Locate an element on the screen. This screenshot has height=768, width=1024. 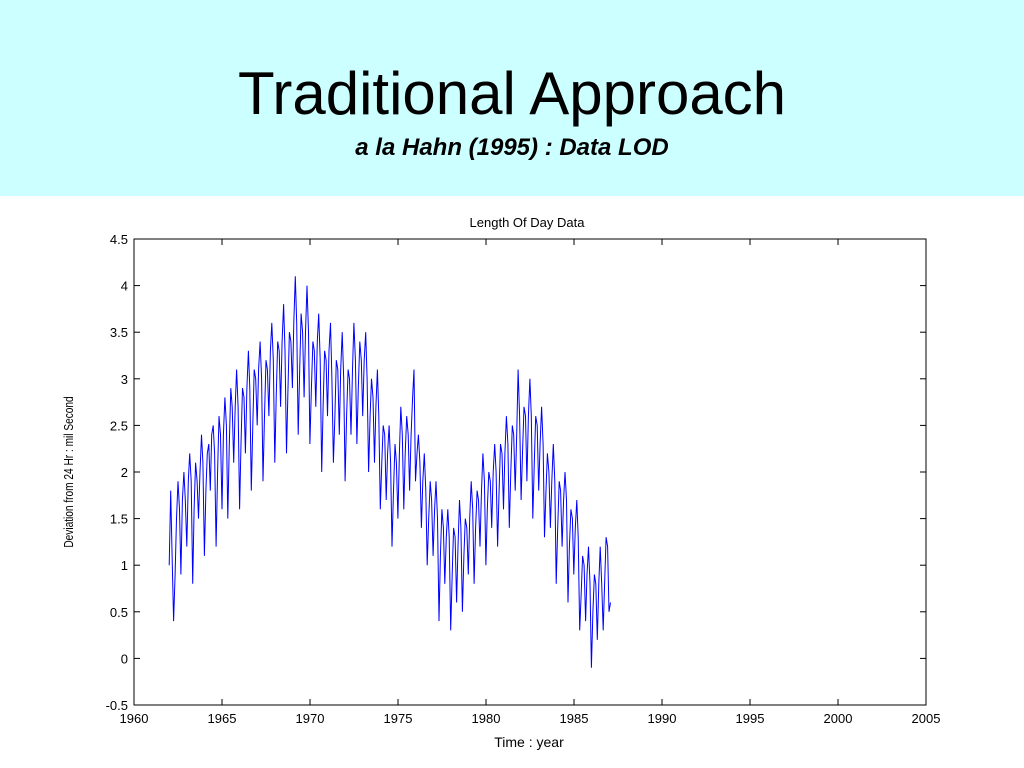
x-tick-label: 1960 is located at coordinates (134, 718).